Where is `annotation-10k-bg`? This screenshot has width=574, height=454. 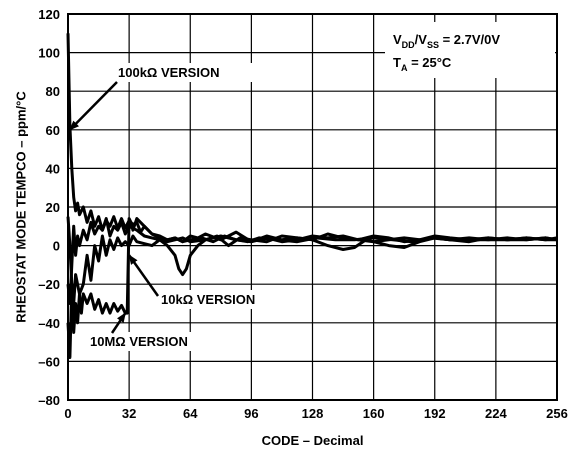 annotation-10k-bg is located at coordinates (220, 299).